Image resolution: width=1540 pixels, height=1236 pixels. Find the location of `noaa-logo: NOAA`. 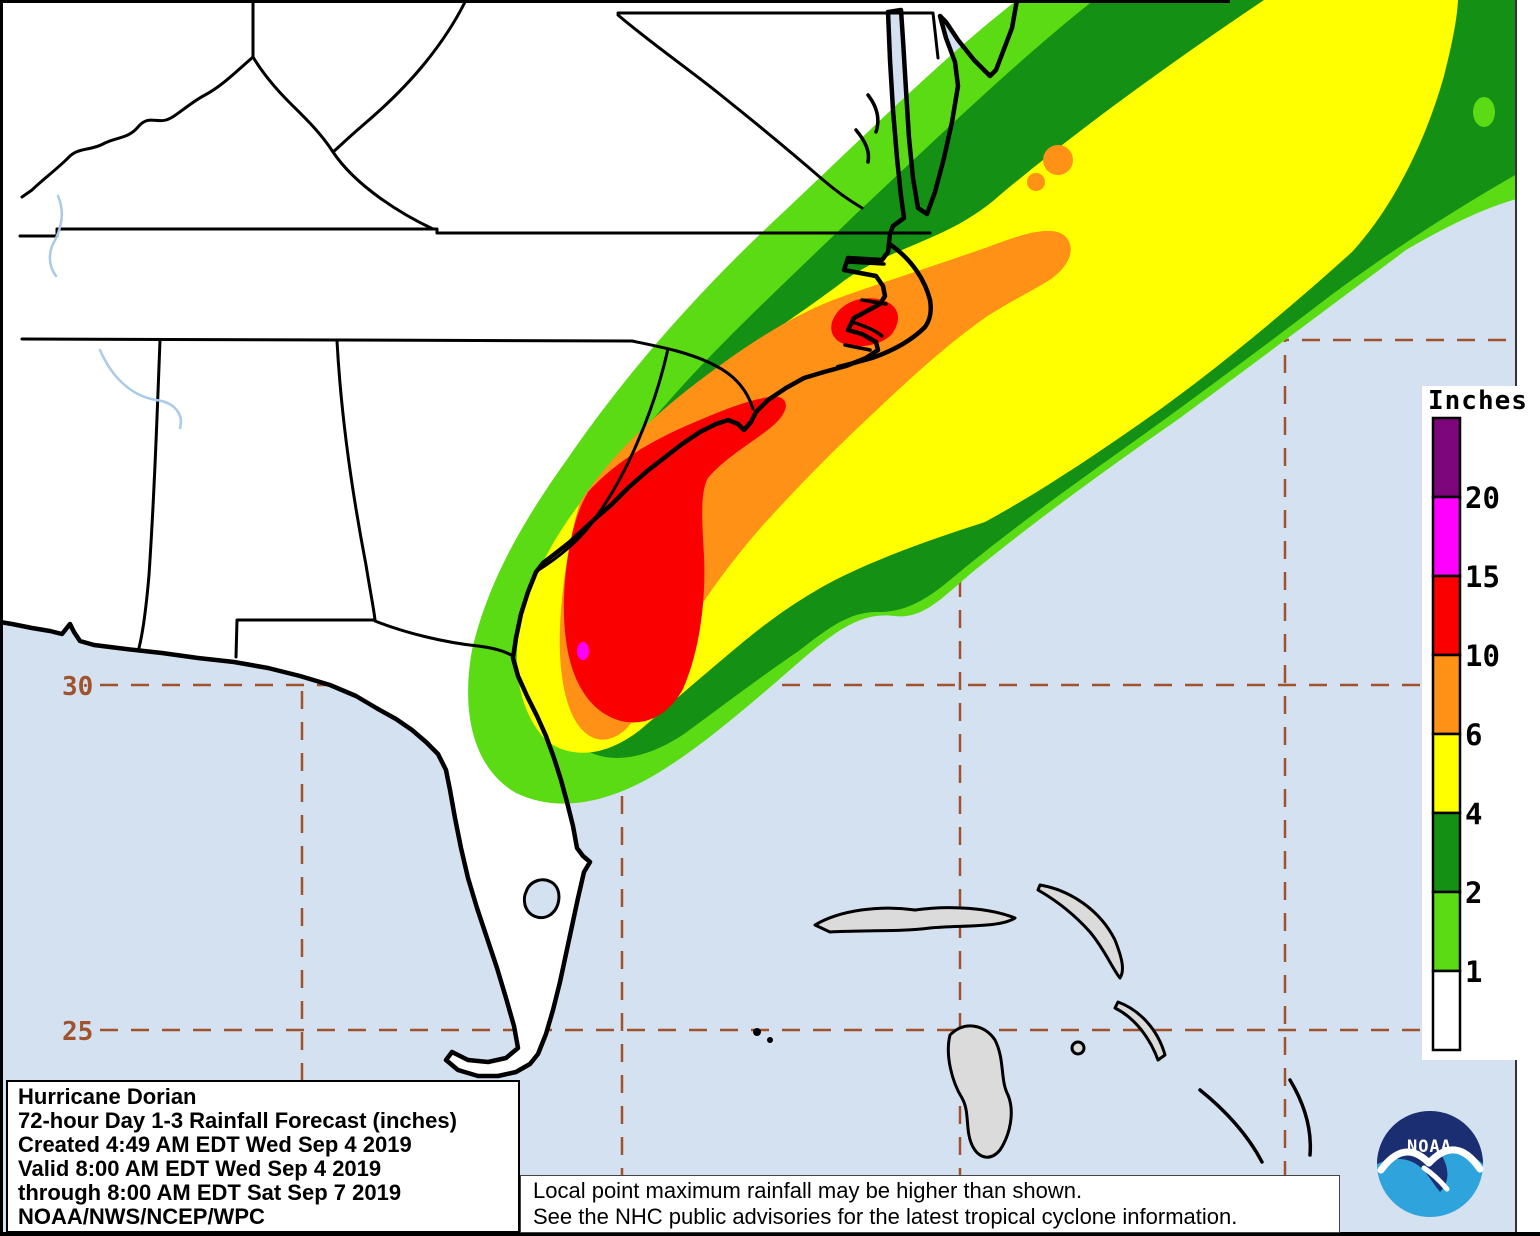

noaa-logo: NOAA is located at coordinates (1430, 1164).